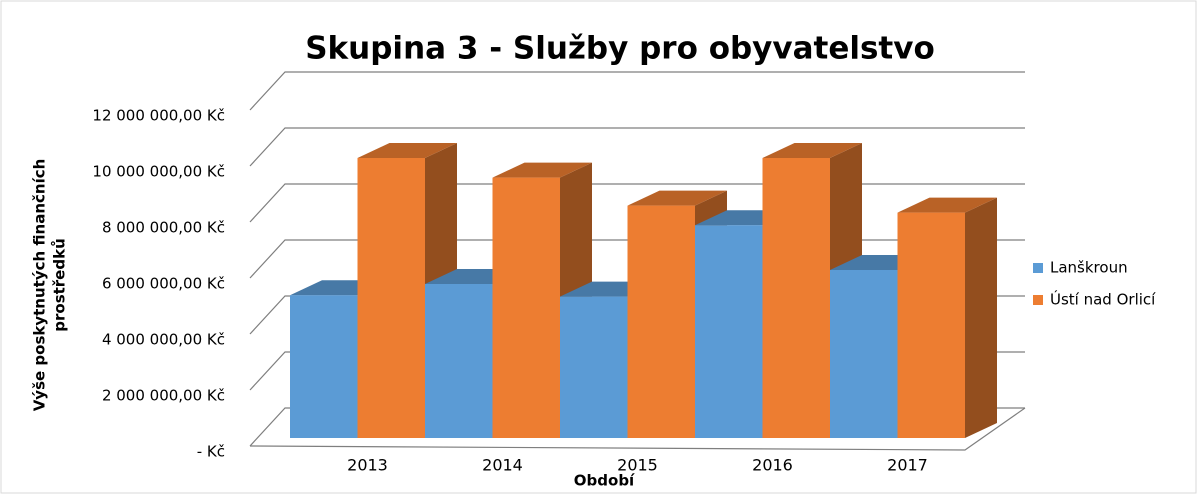 Image resolution: width=1197 pixels, height=494 pixels. What do you see at coordinates (163, 284) in the screenshot?
I see `y-tick-label: 6 000 000,00 Kč` at bounding box center [163, 284].